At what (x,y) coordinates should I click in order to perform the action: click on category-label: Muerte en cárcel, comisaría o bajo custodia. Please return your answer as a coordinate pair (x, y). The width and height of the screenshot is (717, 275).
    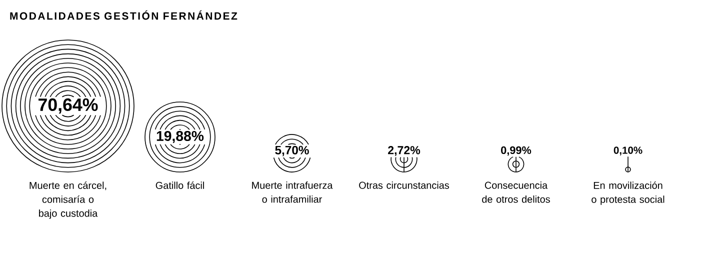
    Looking at the image, I should click on (68, 200).